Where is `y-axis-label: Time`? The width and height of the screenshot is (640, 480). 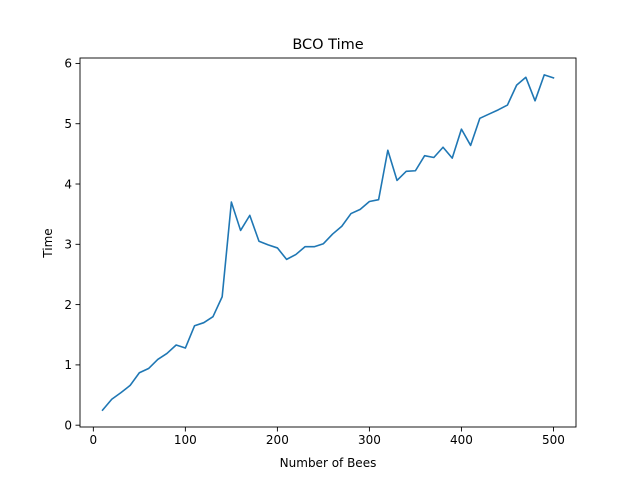 y-axis-label: Time is located at coordinates (48, 243).